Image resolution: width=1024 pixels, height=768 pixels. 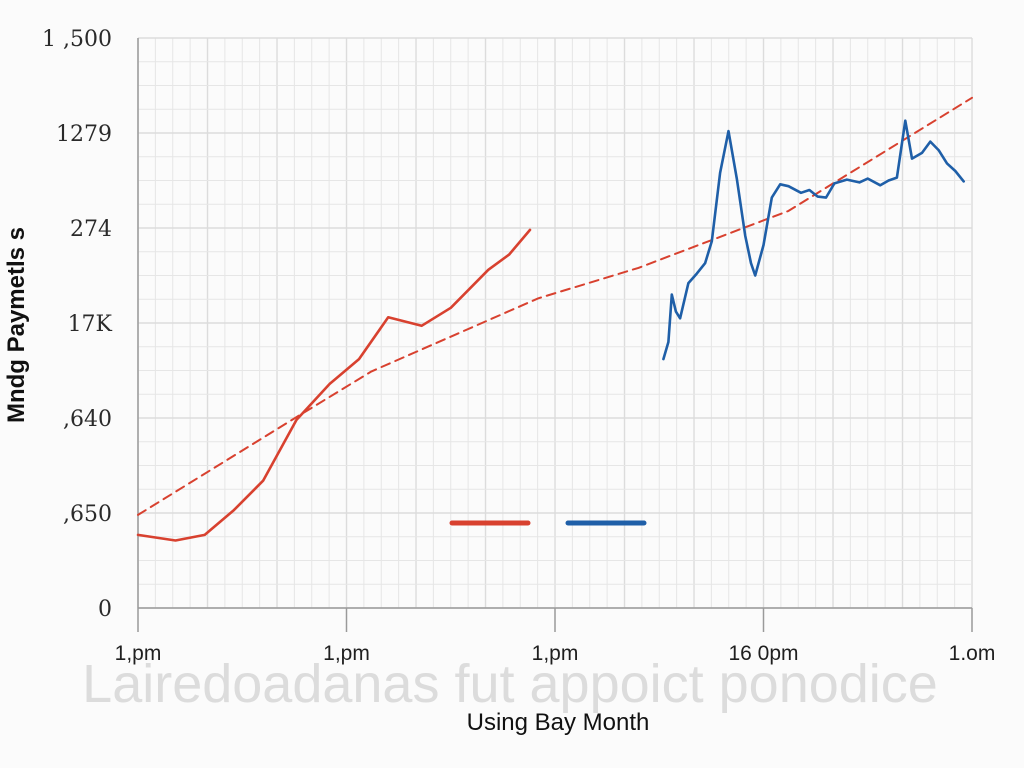 What do you see at coordinates (558, 722) in the screenshot?
I see `x-axis-title: Using Bay Month` at bounding box center [558, 722].